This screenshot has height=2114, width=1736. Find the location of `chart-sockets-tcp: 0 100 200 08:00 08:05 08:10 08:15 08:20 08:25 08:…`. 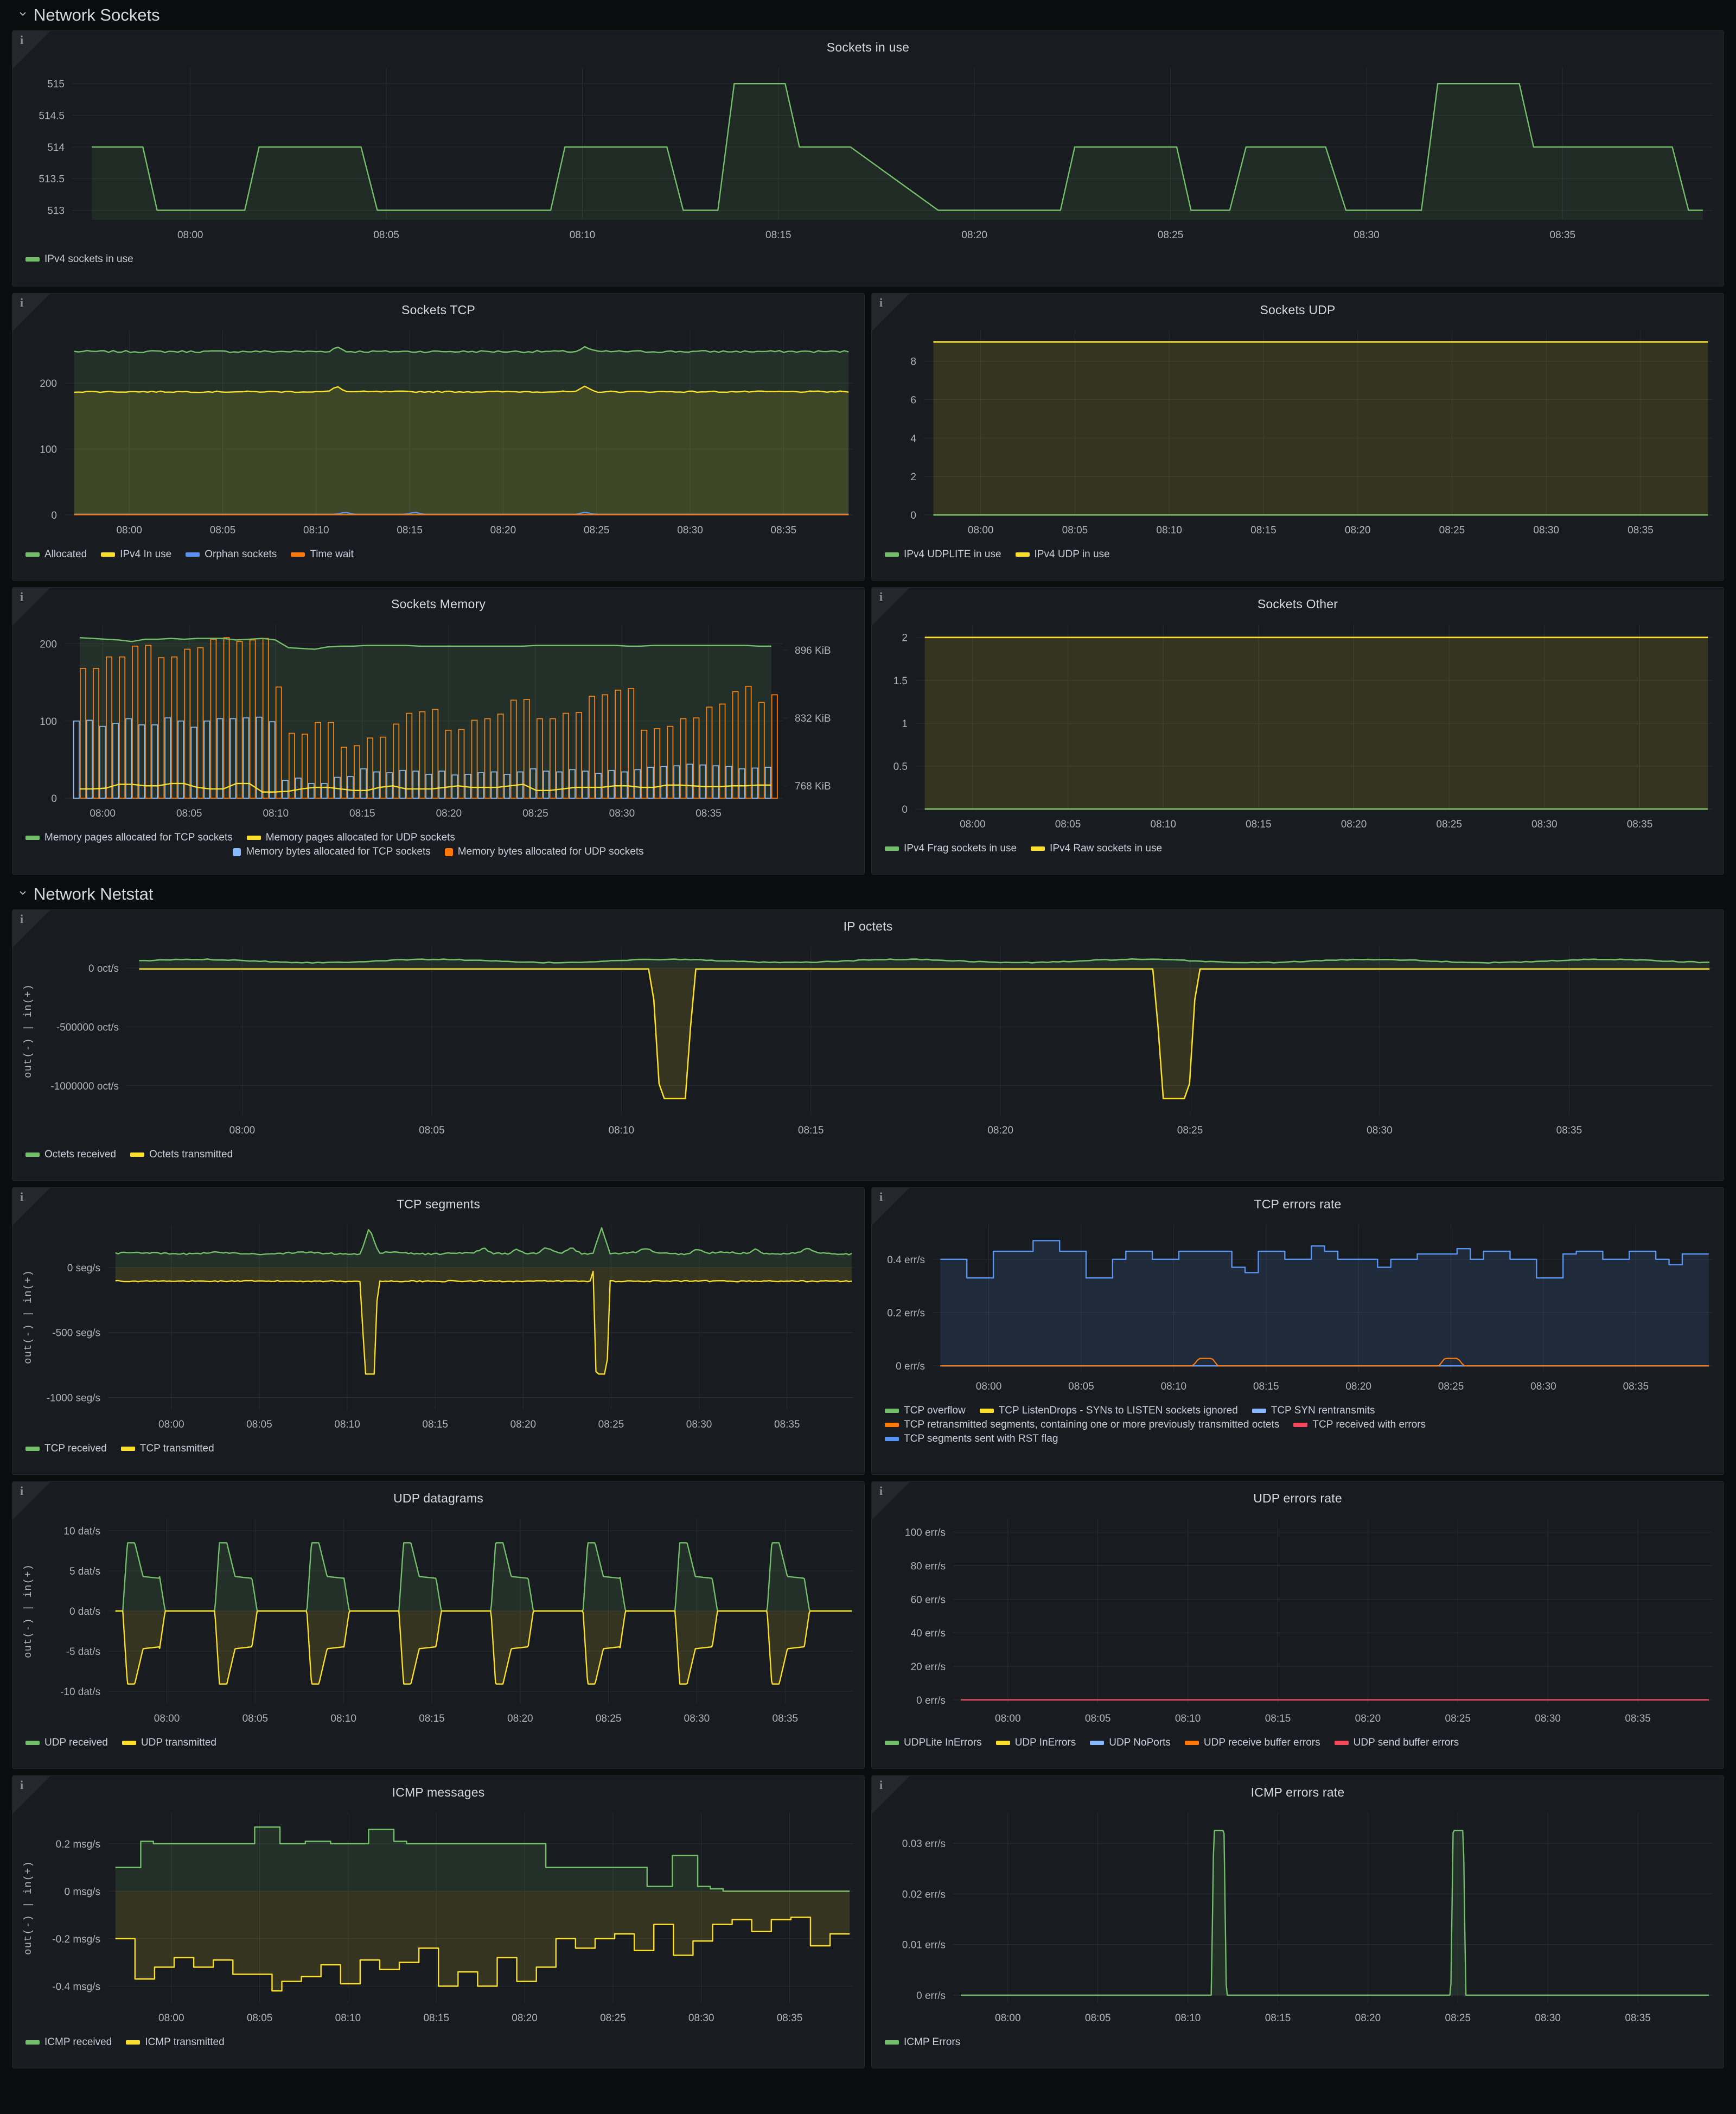

chart-sockets-tcp: 0 100 200 08:00 08:05 08:10 08:15 08:20 08:25 08:… is located at coordinates (438, 431).